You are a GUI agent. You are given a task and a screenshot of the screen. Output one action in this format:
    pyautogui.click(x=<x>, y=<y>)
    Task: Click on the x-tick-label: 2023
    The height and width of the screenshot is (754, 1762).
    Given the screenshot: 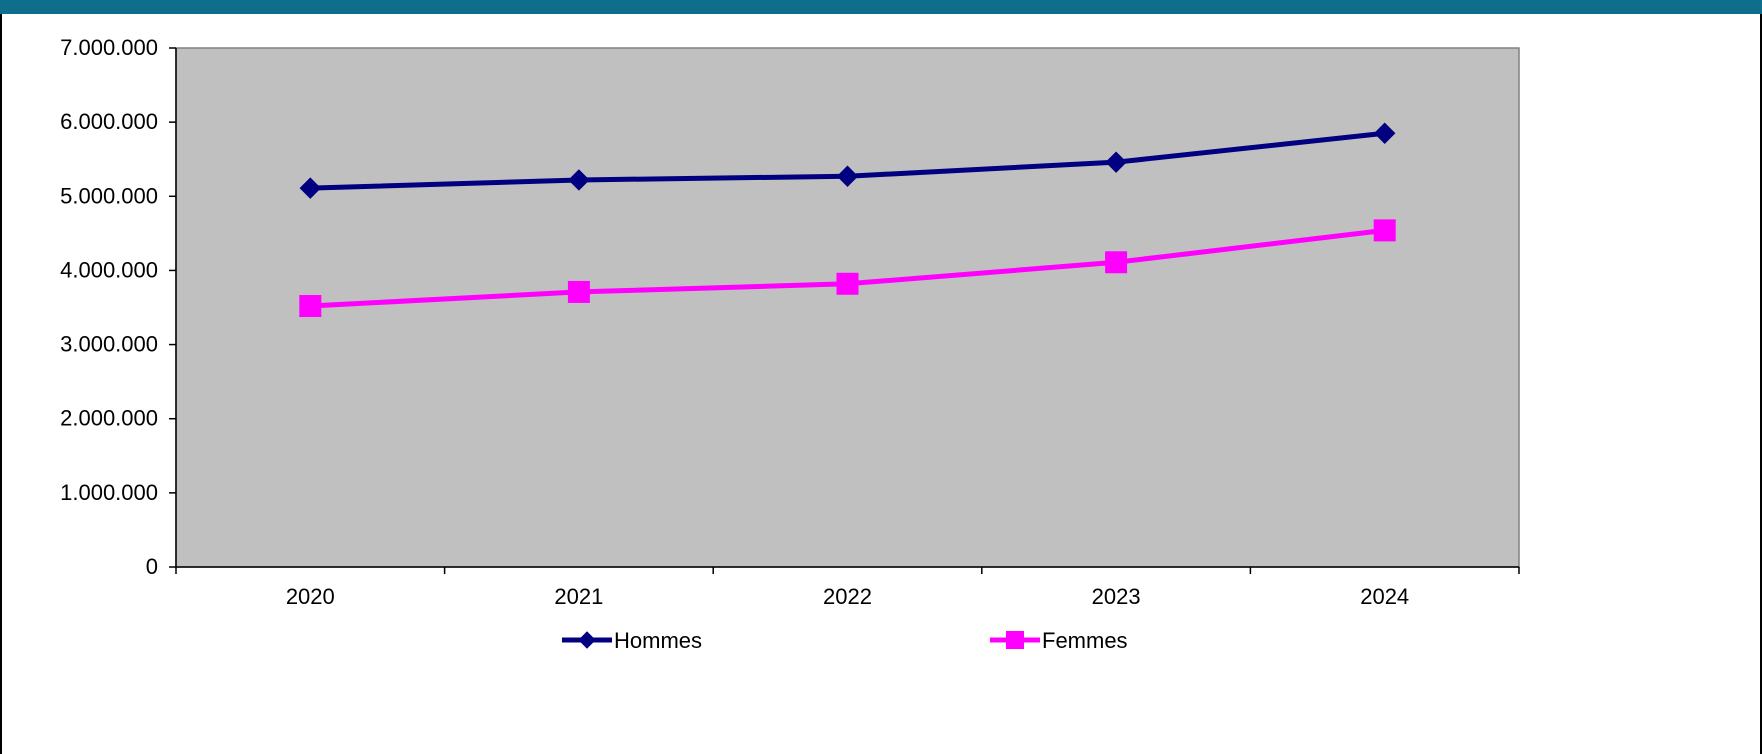 What is the action you would take?
    pyautogui.click(x=1116, y=596)
    